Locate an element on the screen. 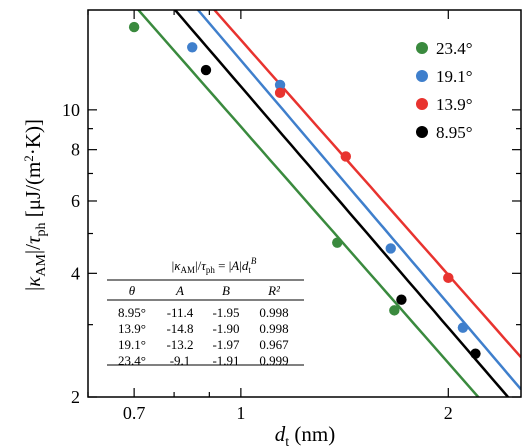  fit-table-cell-2-2: -1.97 is located at coordinates (226, 344).